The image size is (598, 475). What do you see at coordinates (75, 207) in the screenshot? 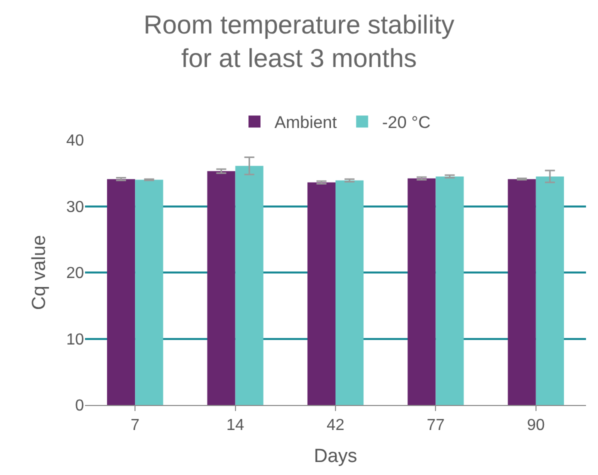
I see `y-tick-label: 30` at bounding box center [75, 207].